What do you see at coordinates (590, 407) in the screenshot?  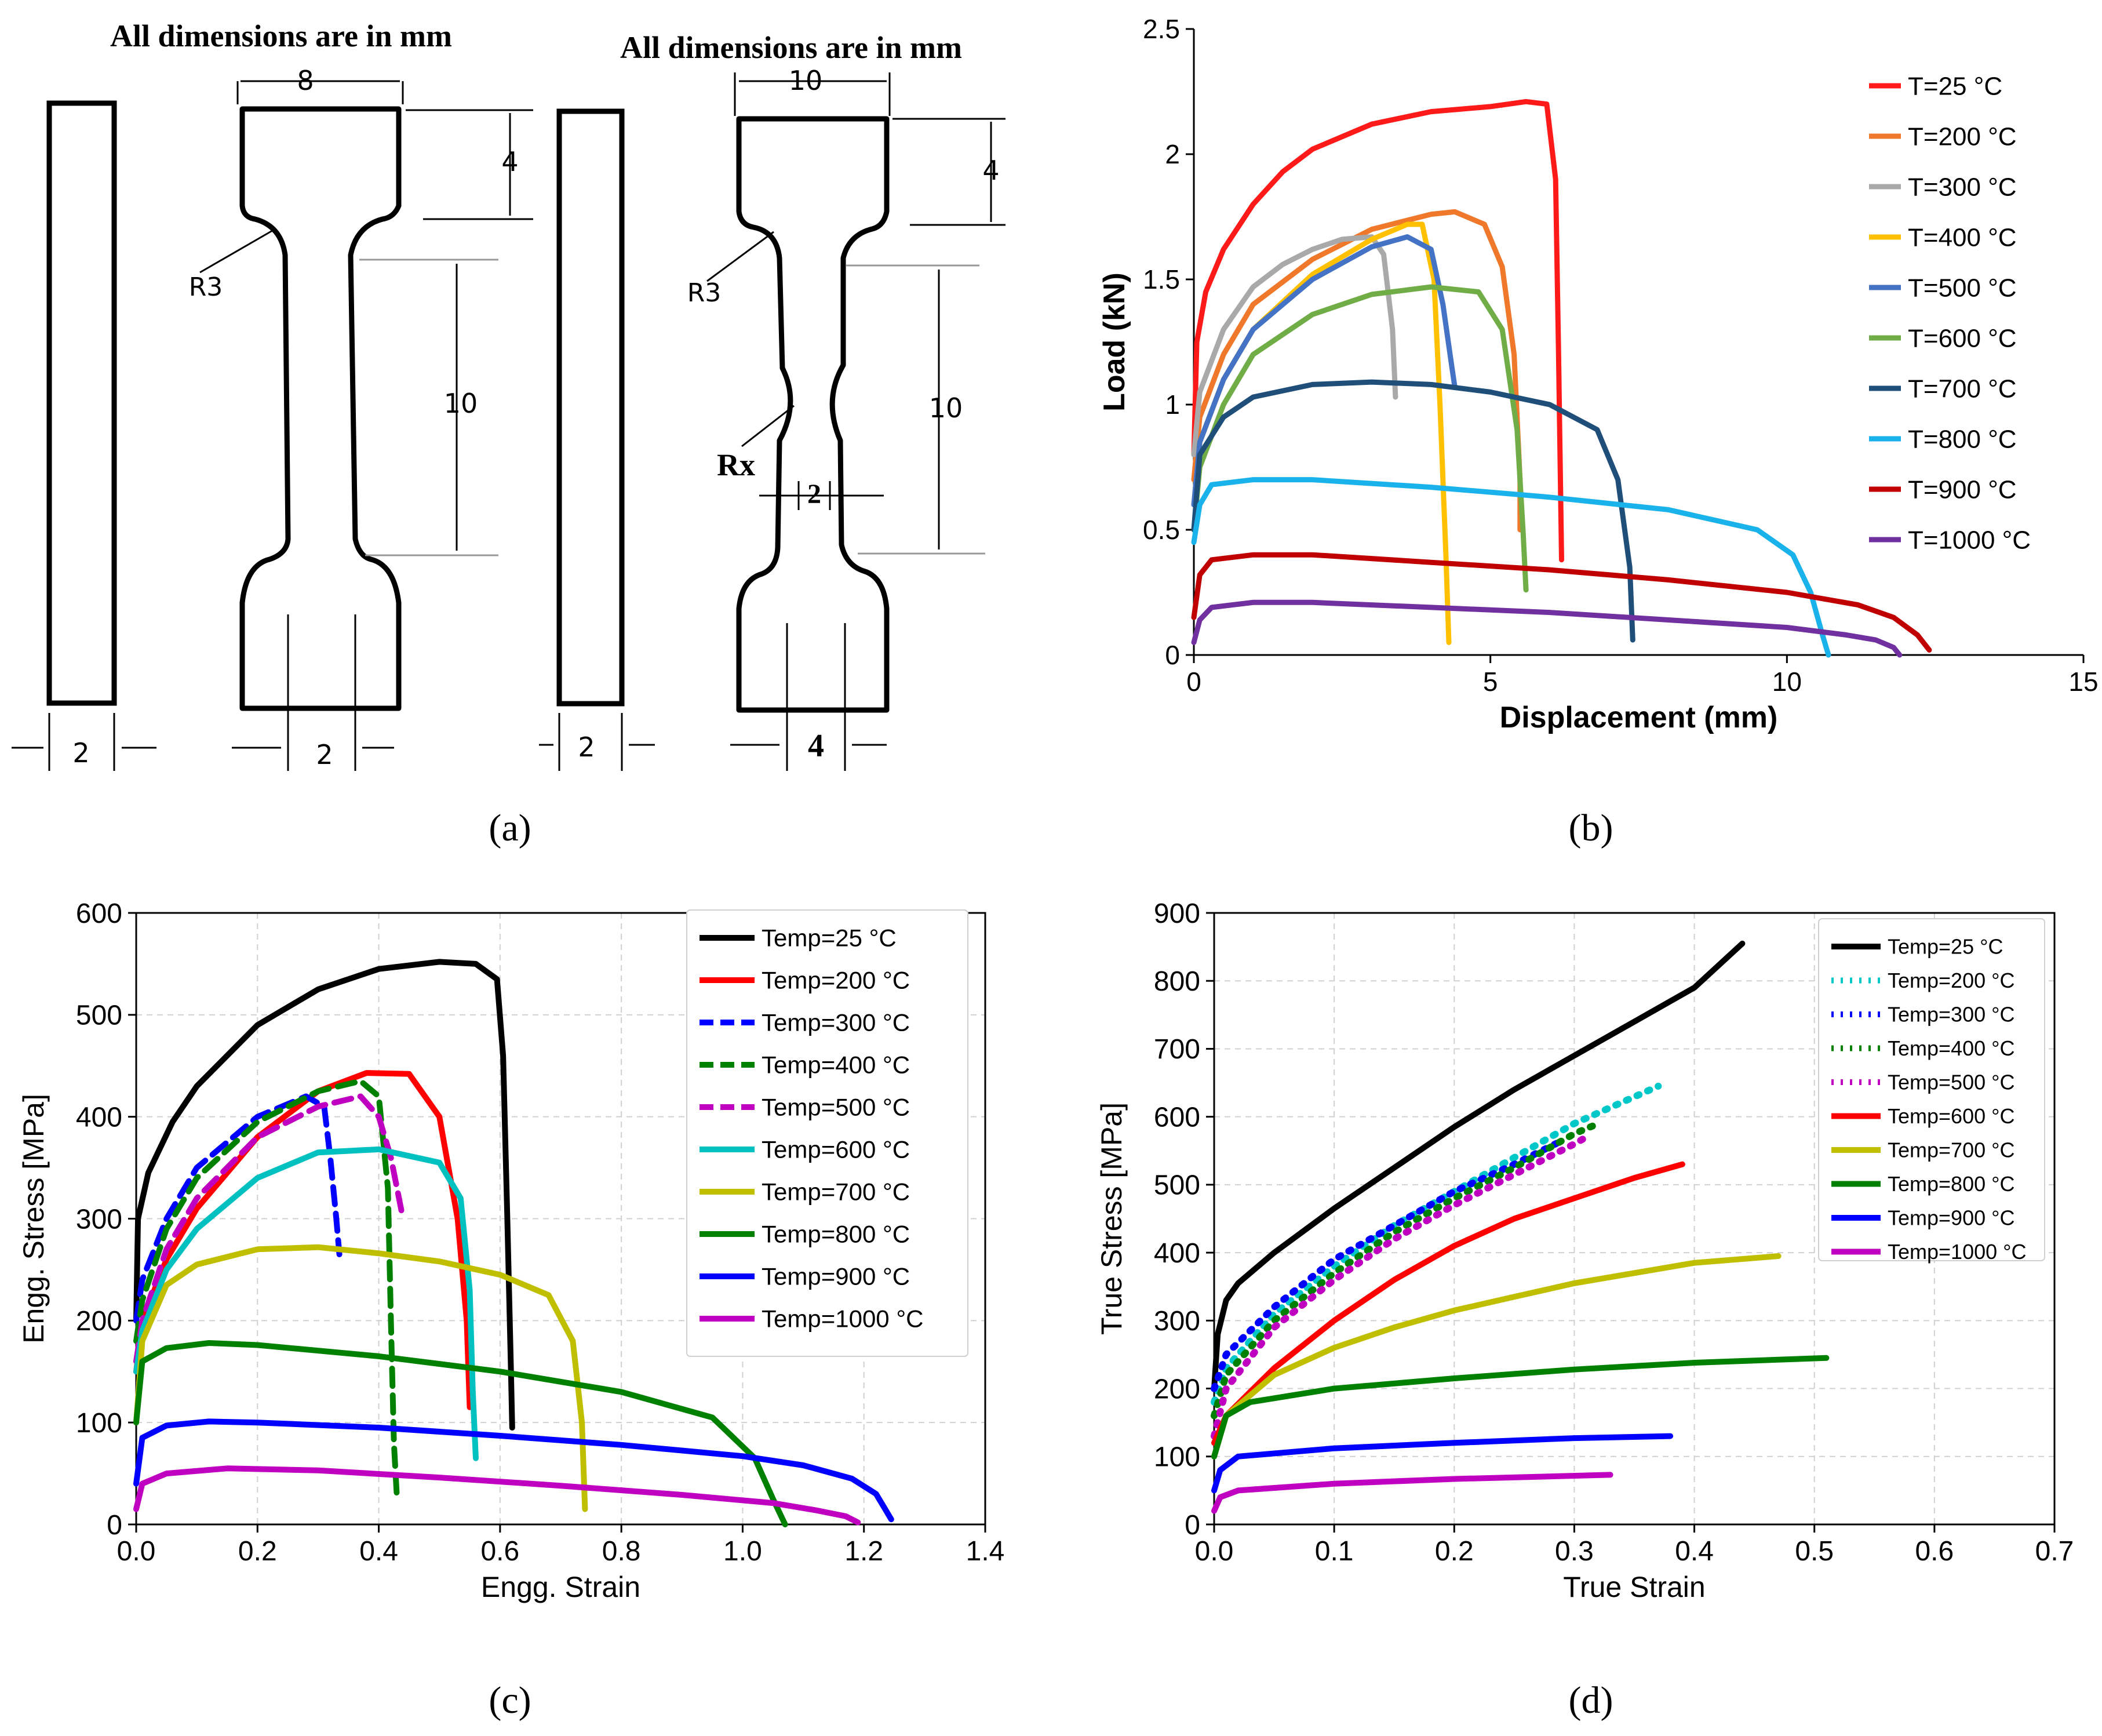 I see `right-side-view` at bounding box center [590, 407].